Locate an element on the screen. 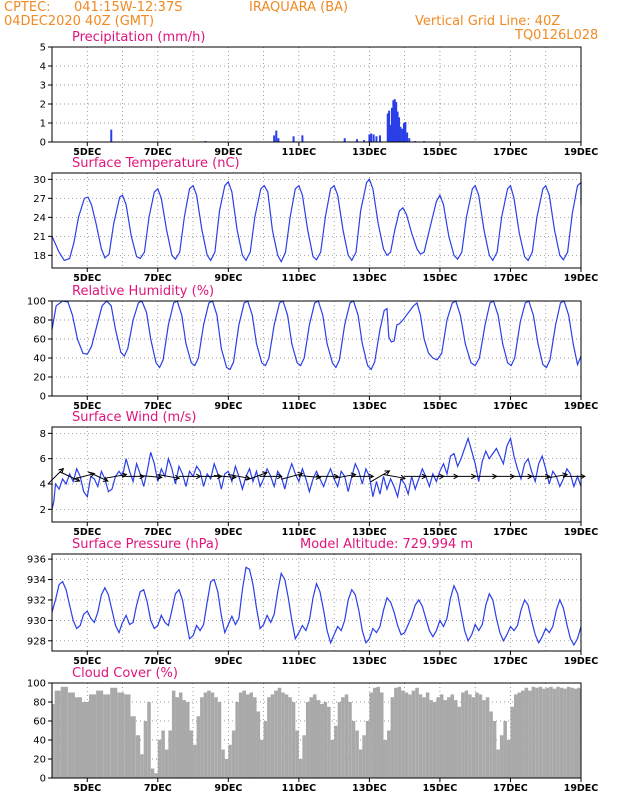 The width and height of the screenshot is (618, 800). header-location: 041:15W-12:37S is located at coordinates (128, 7).